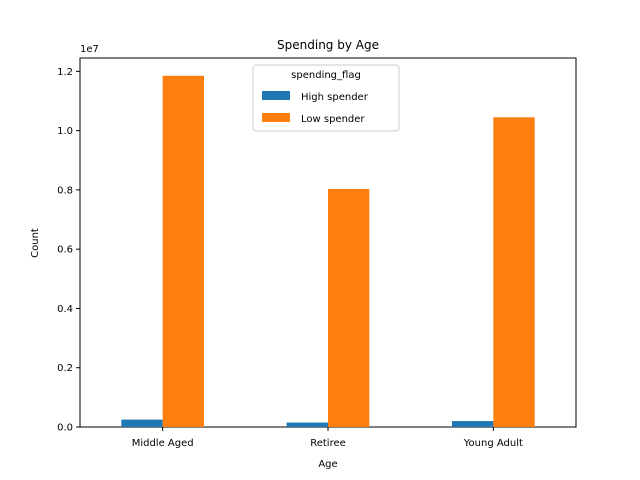  What do you see at coordinates (65, 309) in the screenshot?
I see `y-tick-label: 0.4` at bounding box center [65, 309].